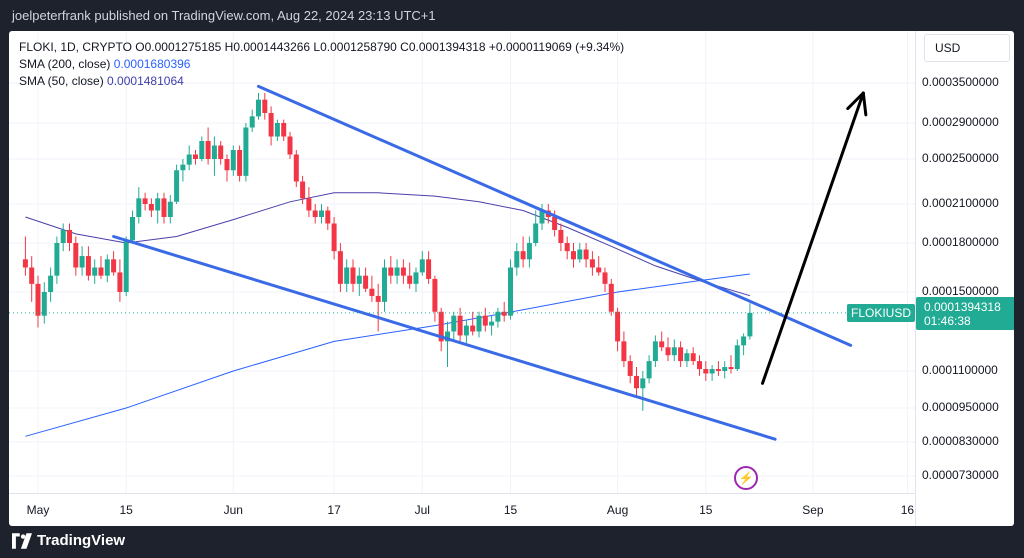  Describe the element at coordinates (75, 47) in the screenshot. I see `legend-symbol: FLOKI, 1D, CRYPTO` at that location.